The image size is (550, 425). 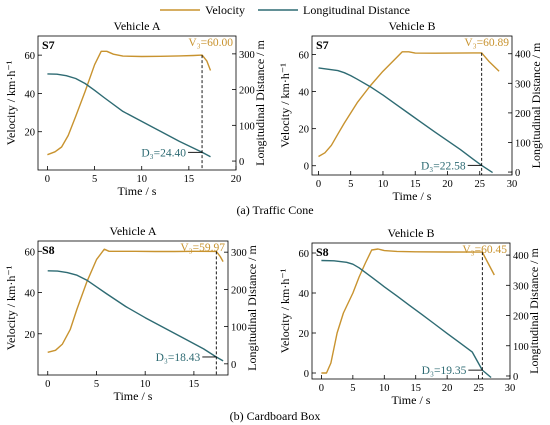 What do you see at coordinates (210, 43) in the screenshot?
I see `v3-annotation: V₃=60.00` at bounding box center [210, 43].